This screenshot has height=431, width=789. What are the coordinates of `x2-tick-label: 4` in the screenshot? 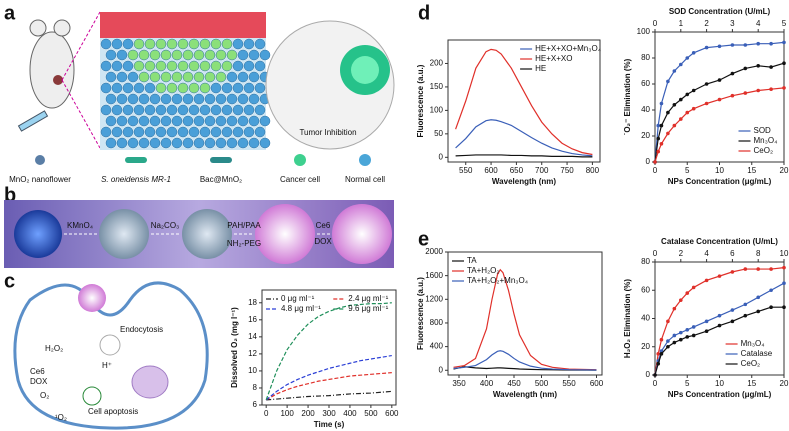 It's located at (706, 253).